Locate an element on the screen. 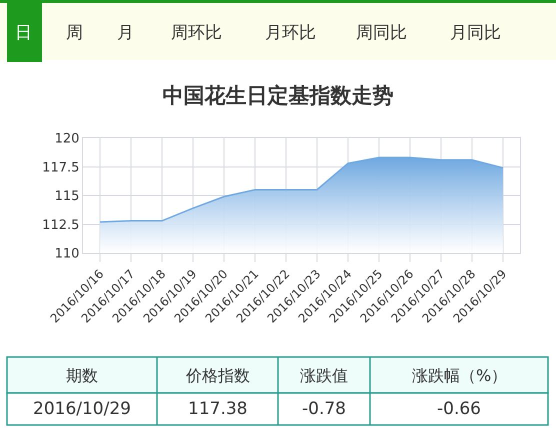  y-tick-label: 112.5 is located at coordinates (61, 225).